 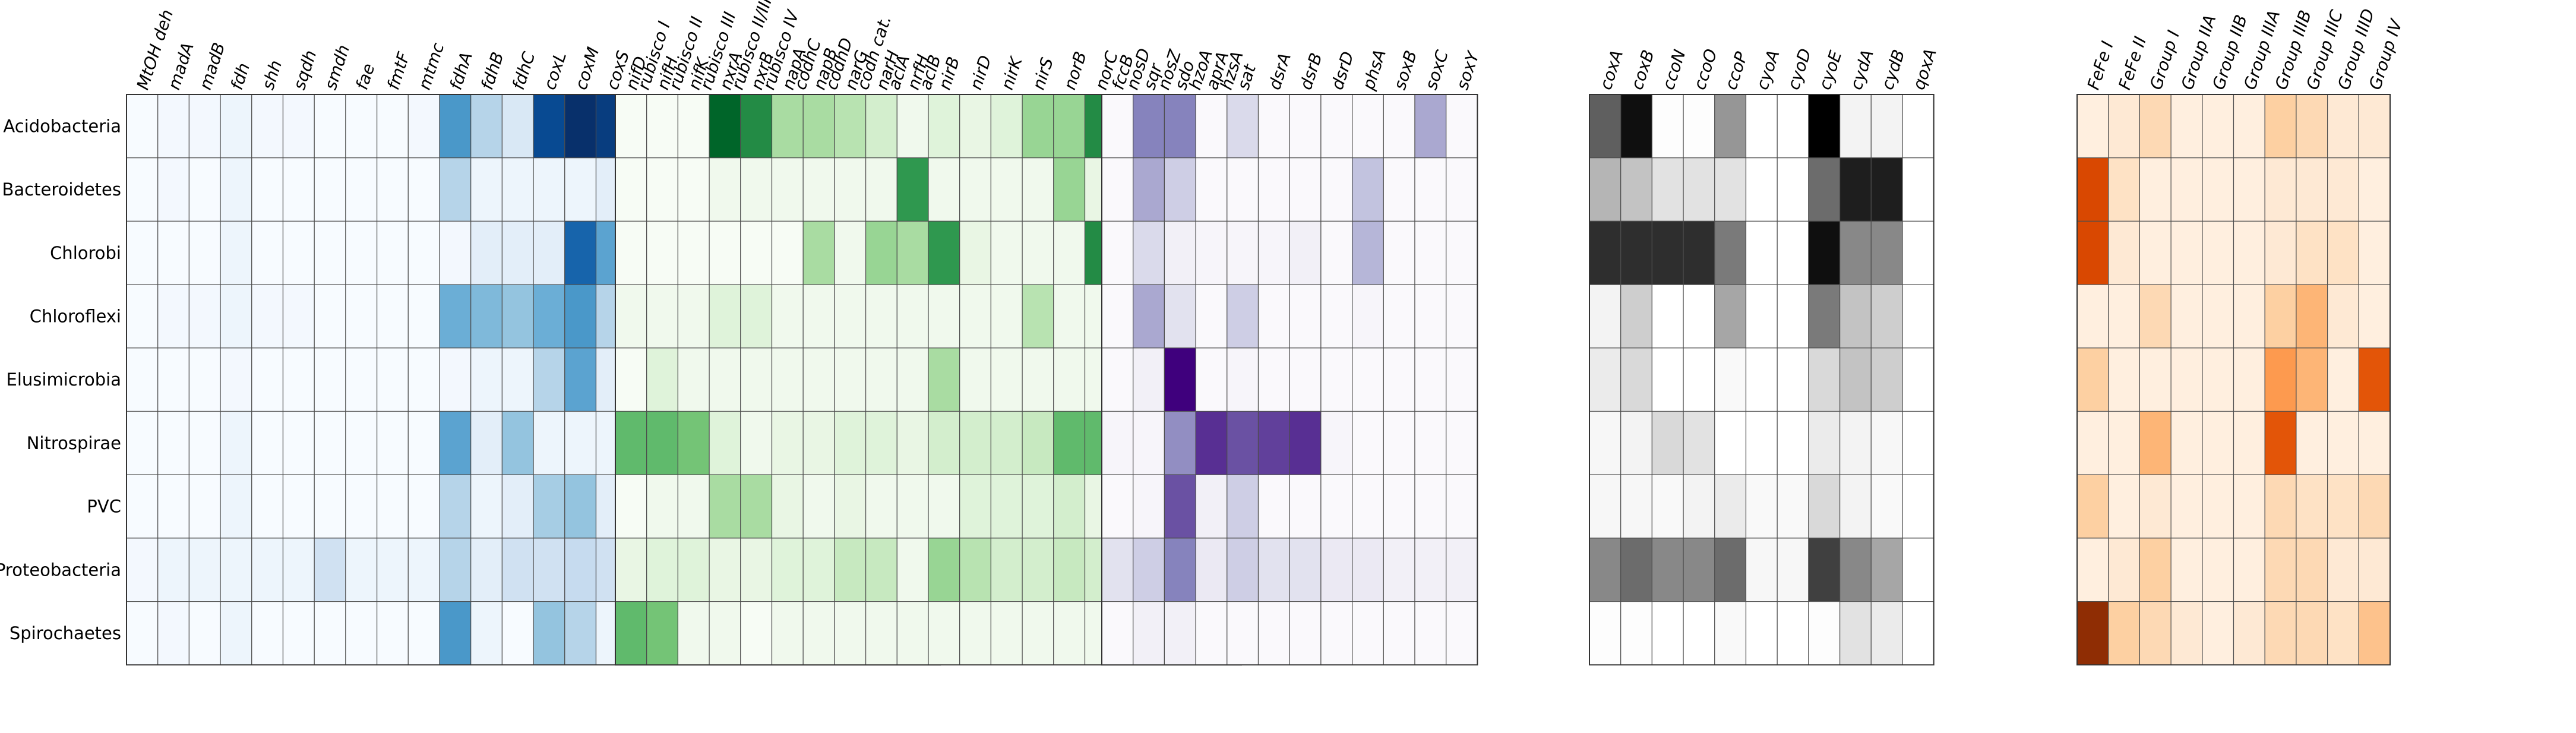 I want to click on column-label: soxC, so click(x=1436, y=70).